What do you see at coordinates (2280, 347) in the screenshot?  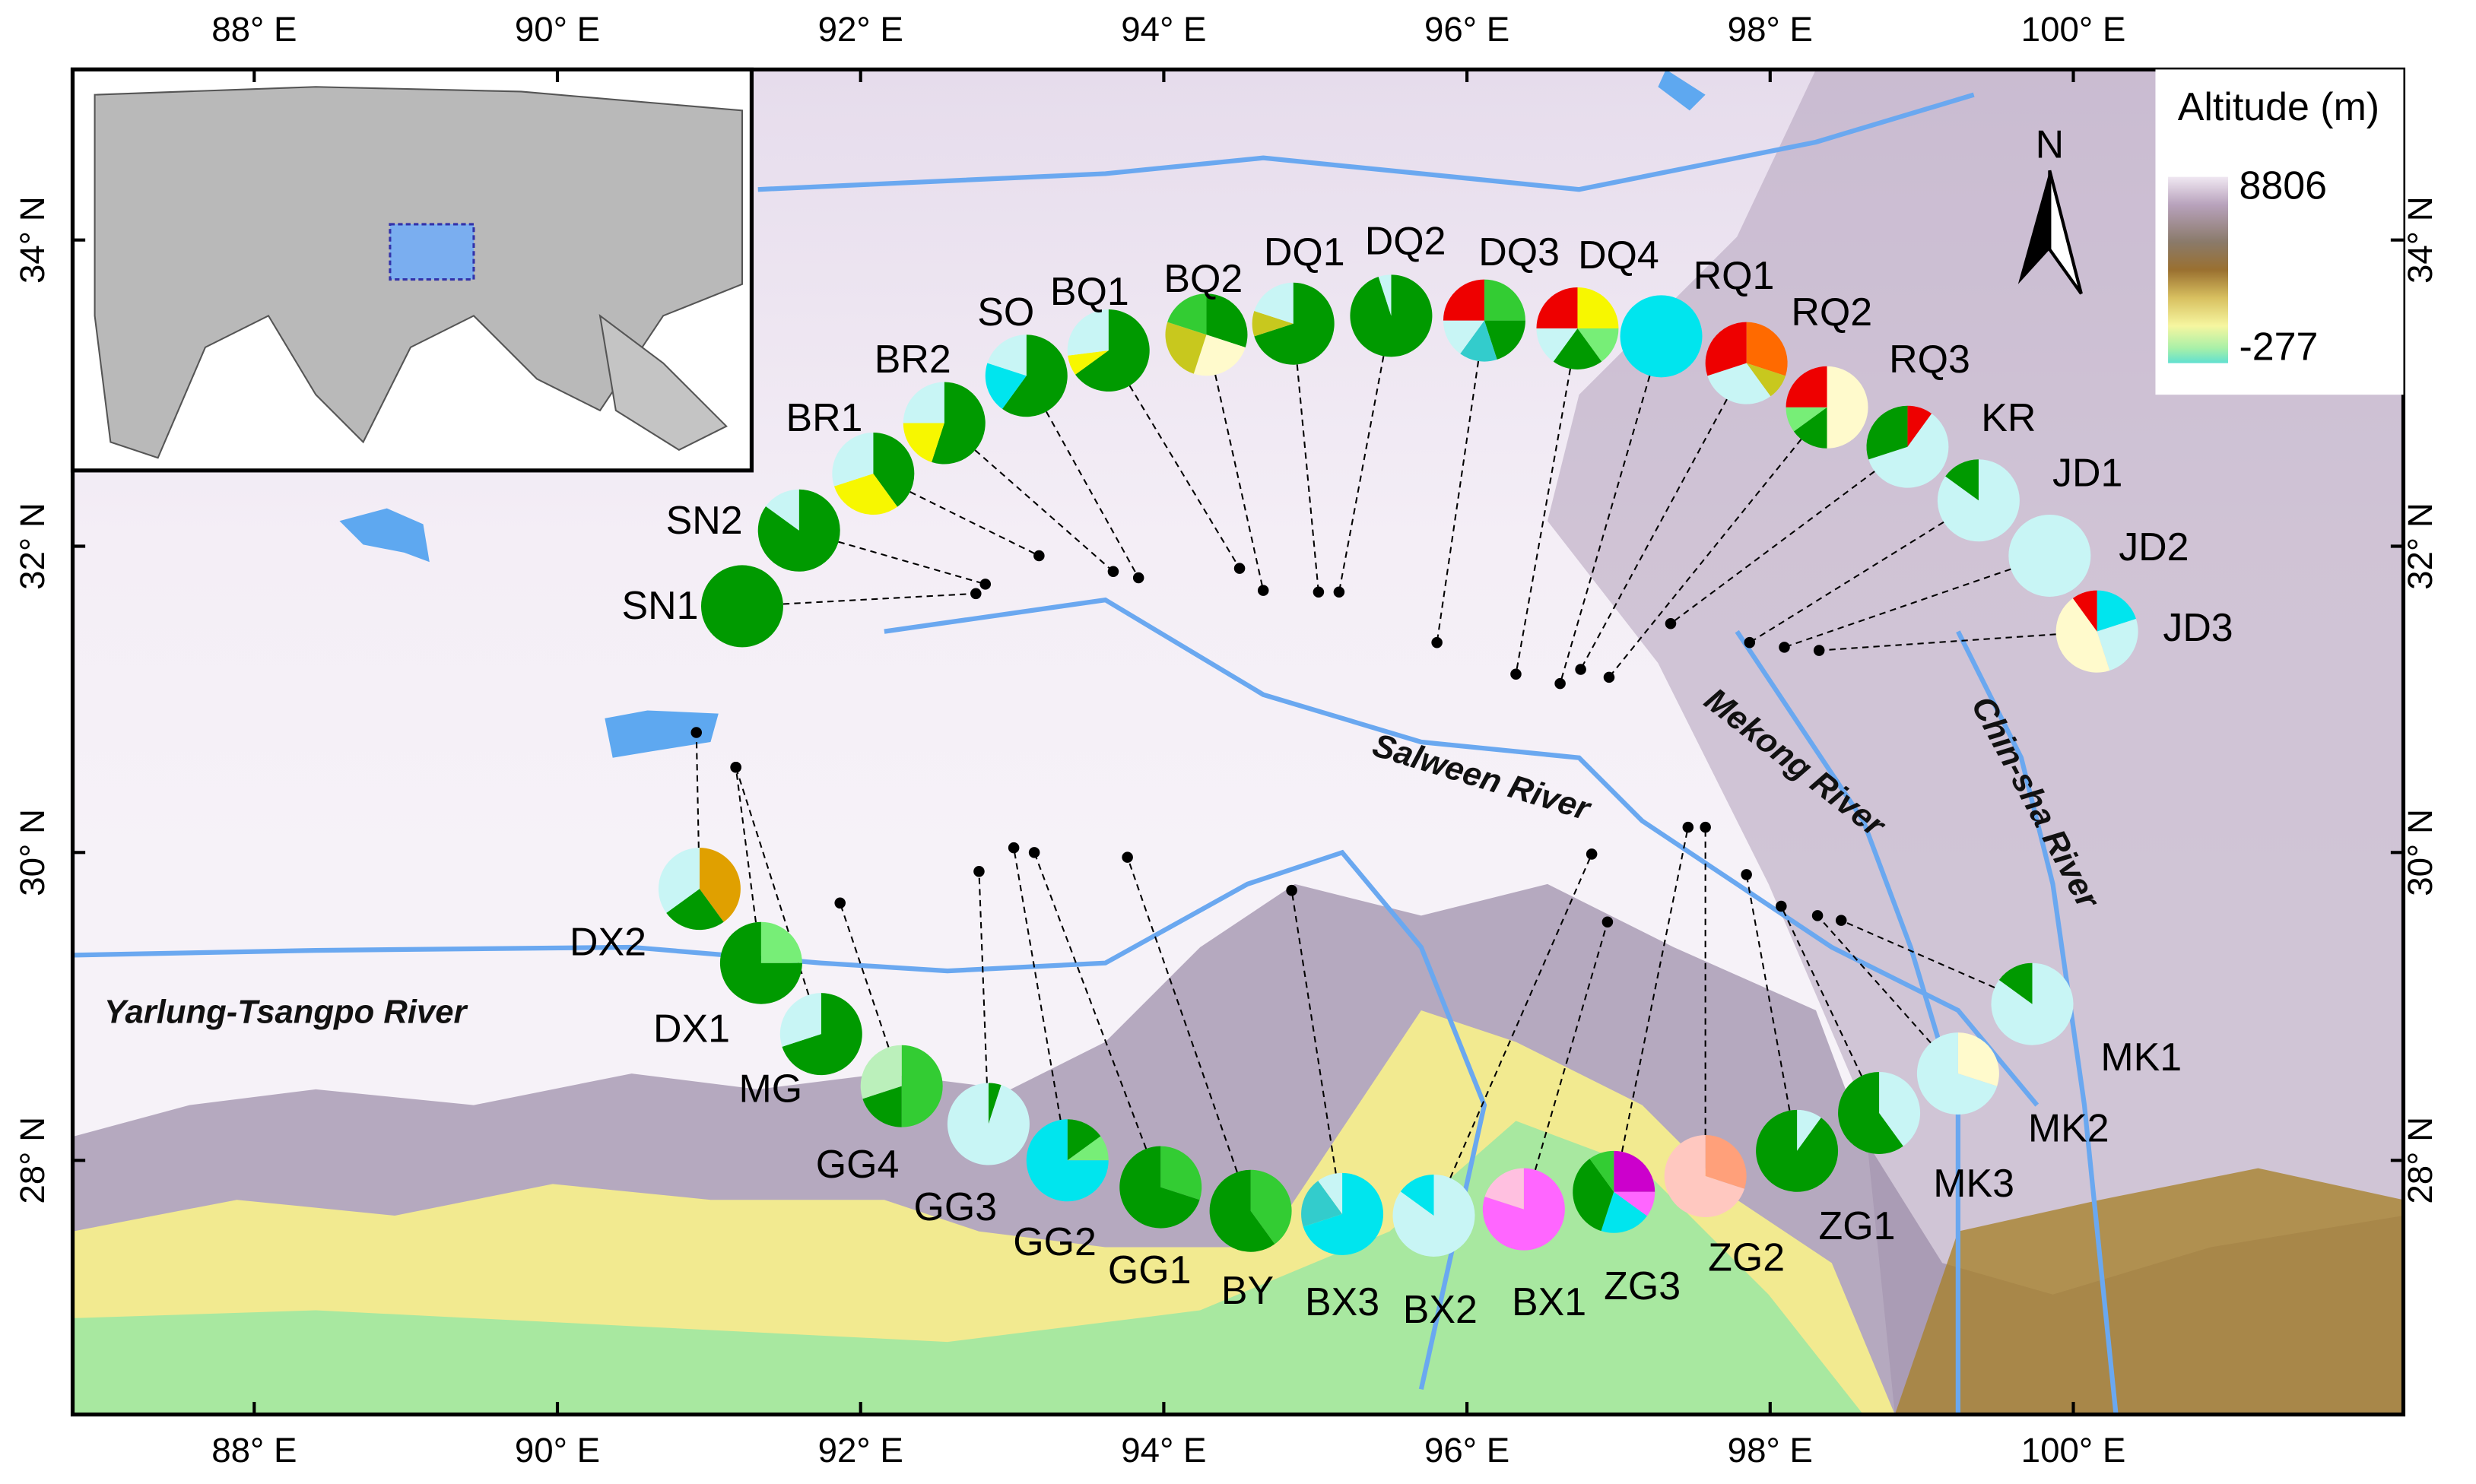 I see `legend-min: -277` at bounding box center [2280, 347].